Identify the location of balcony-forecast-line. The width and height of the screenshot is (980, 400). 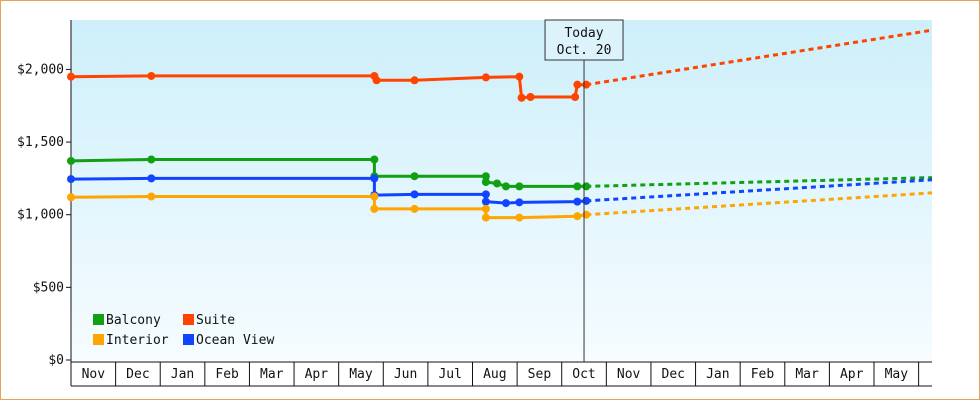
(759, 182).